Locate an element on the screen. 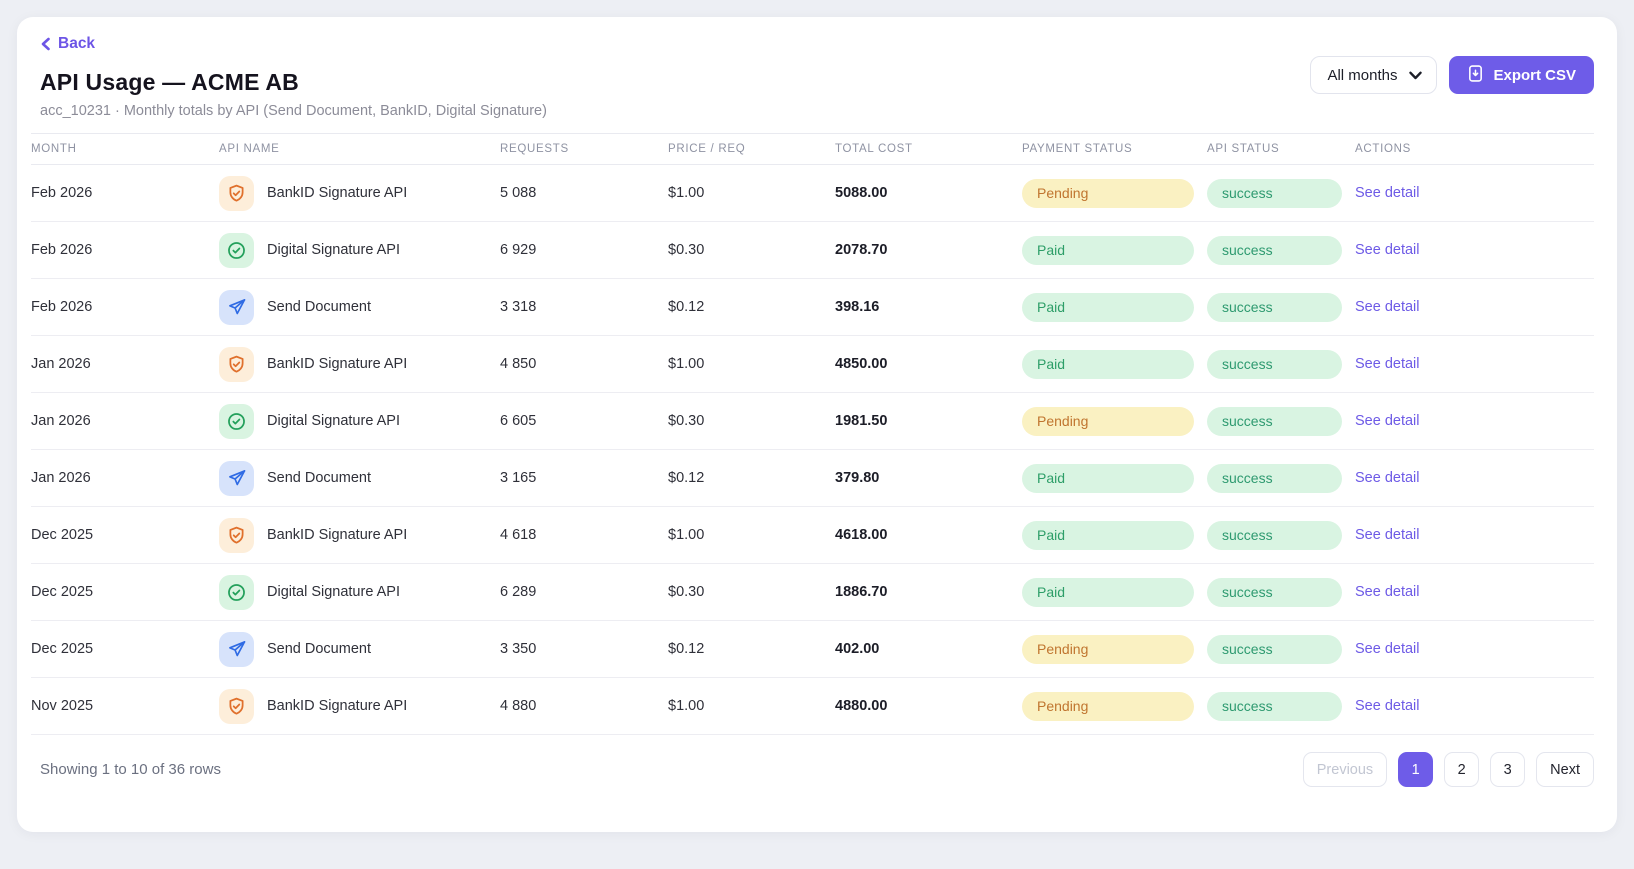 The image size is (1634, 869). total-cost-cell: 1886.70 is located at coordinates (861, 592).